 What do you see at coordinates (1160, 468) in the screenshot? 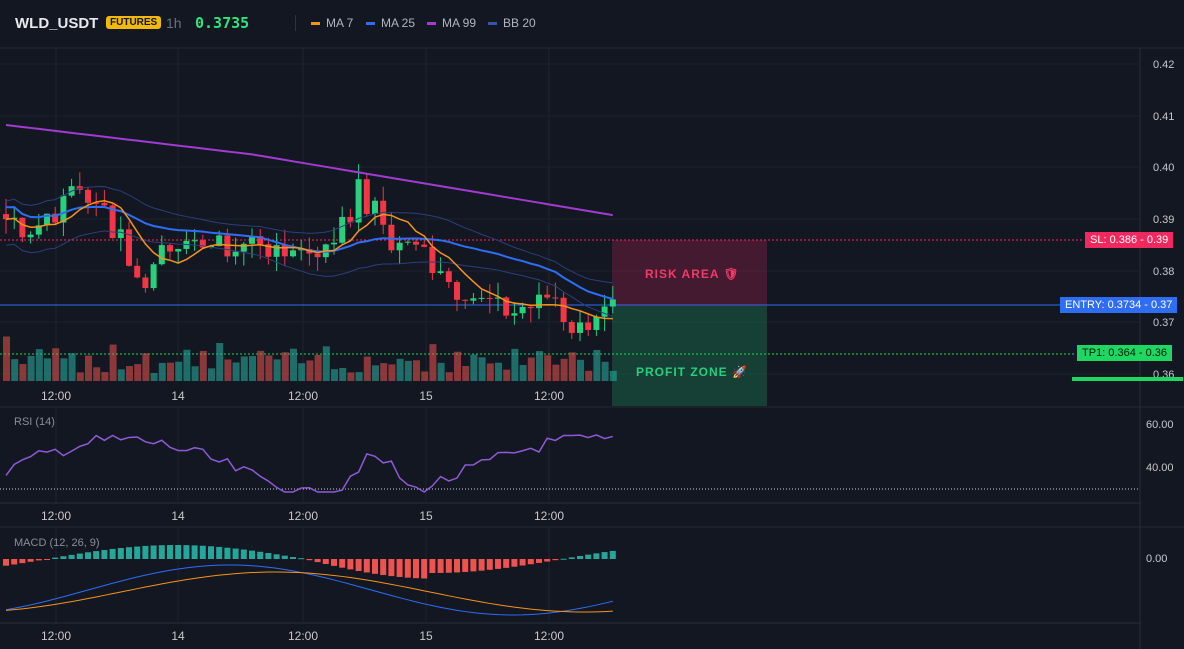
I see `rsi-axis-label: 40.00` at bounding box center [1160, 468].